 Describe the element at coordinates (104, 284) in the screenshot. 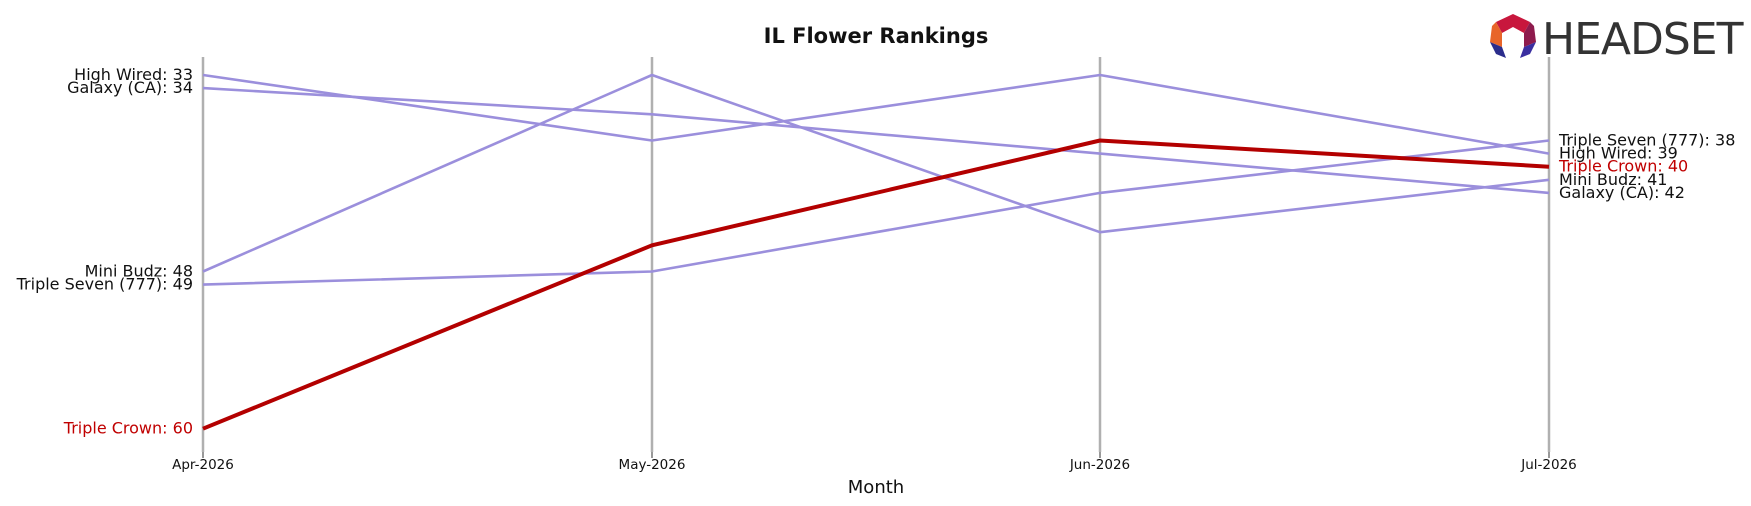

I see `start-label: Triple Seven (777): 49` at that location.